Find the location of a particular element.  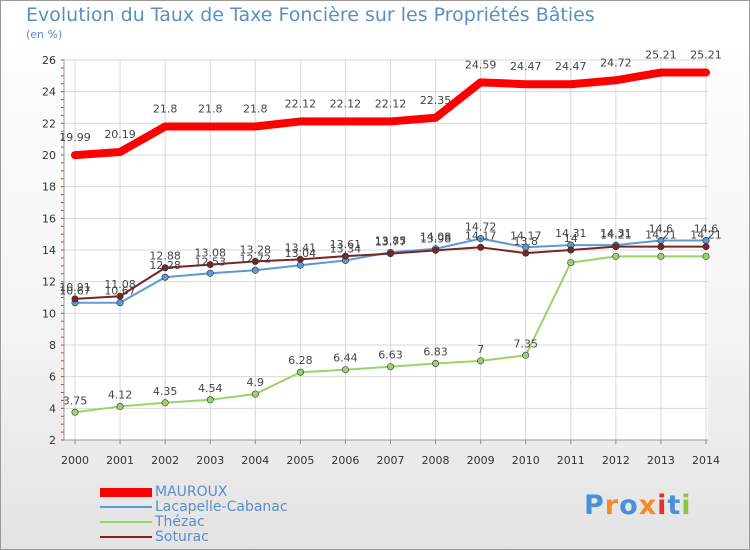

logo-letter: t is located at coordinates (674, 505).